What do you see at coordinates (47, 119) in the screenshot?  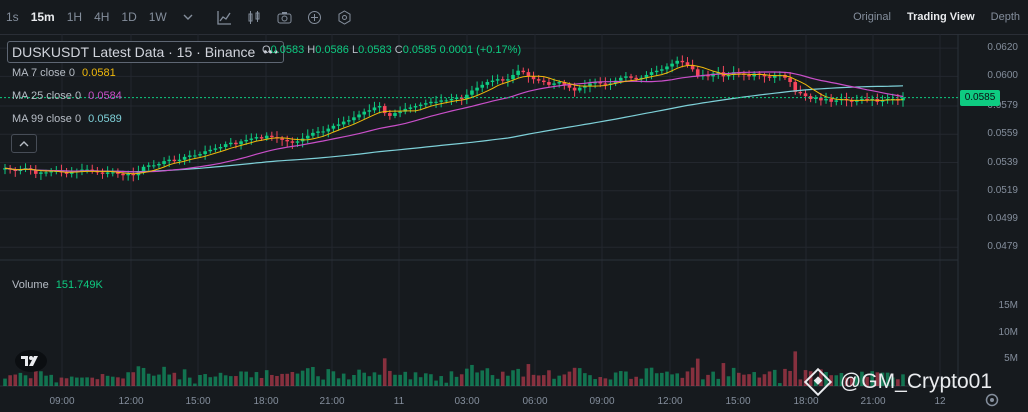 I see `ma99-label: MA 99 close 0` at bounding box center [47, 119].